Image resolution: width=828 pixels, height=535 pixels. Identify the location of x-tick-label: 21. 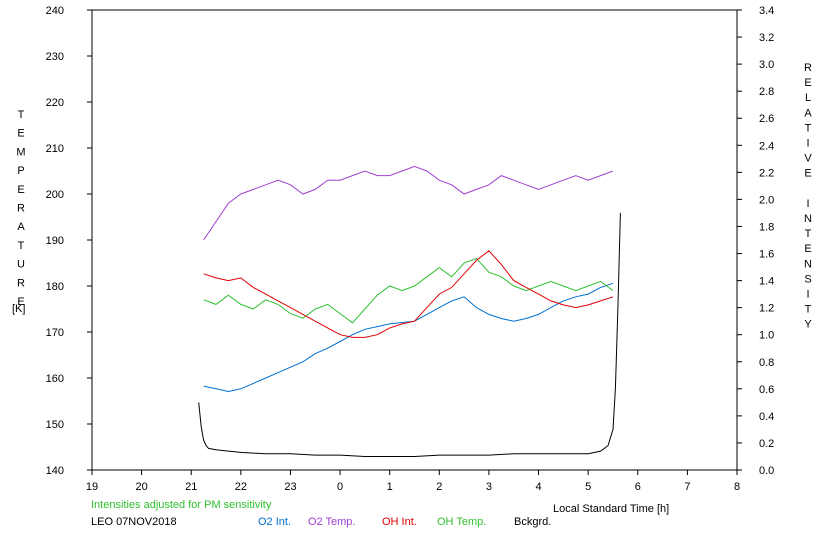
(191, 487).